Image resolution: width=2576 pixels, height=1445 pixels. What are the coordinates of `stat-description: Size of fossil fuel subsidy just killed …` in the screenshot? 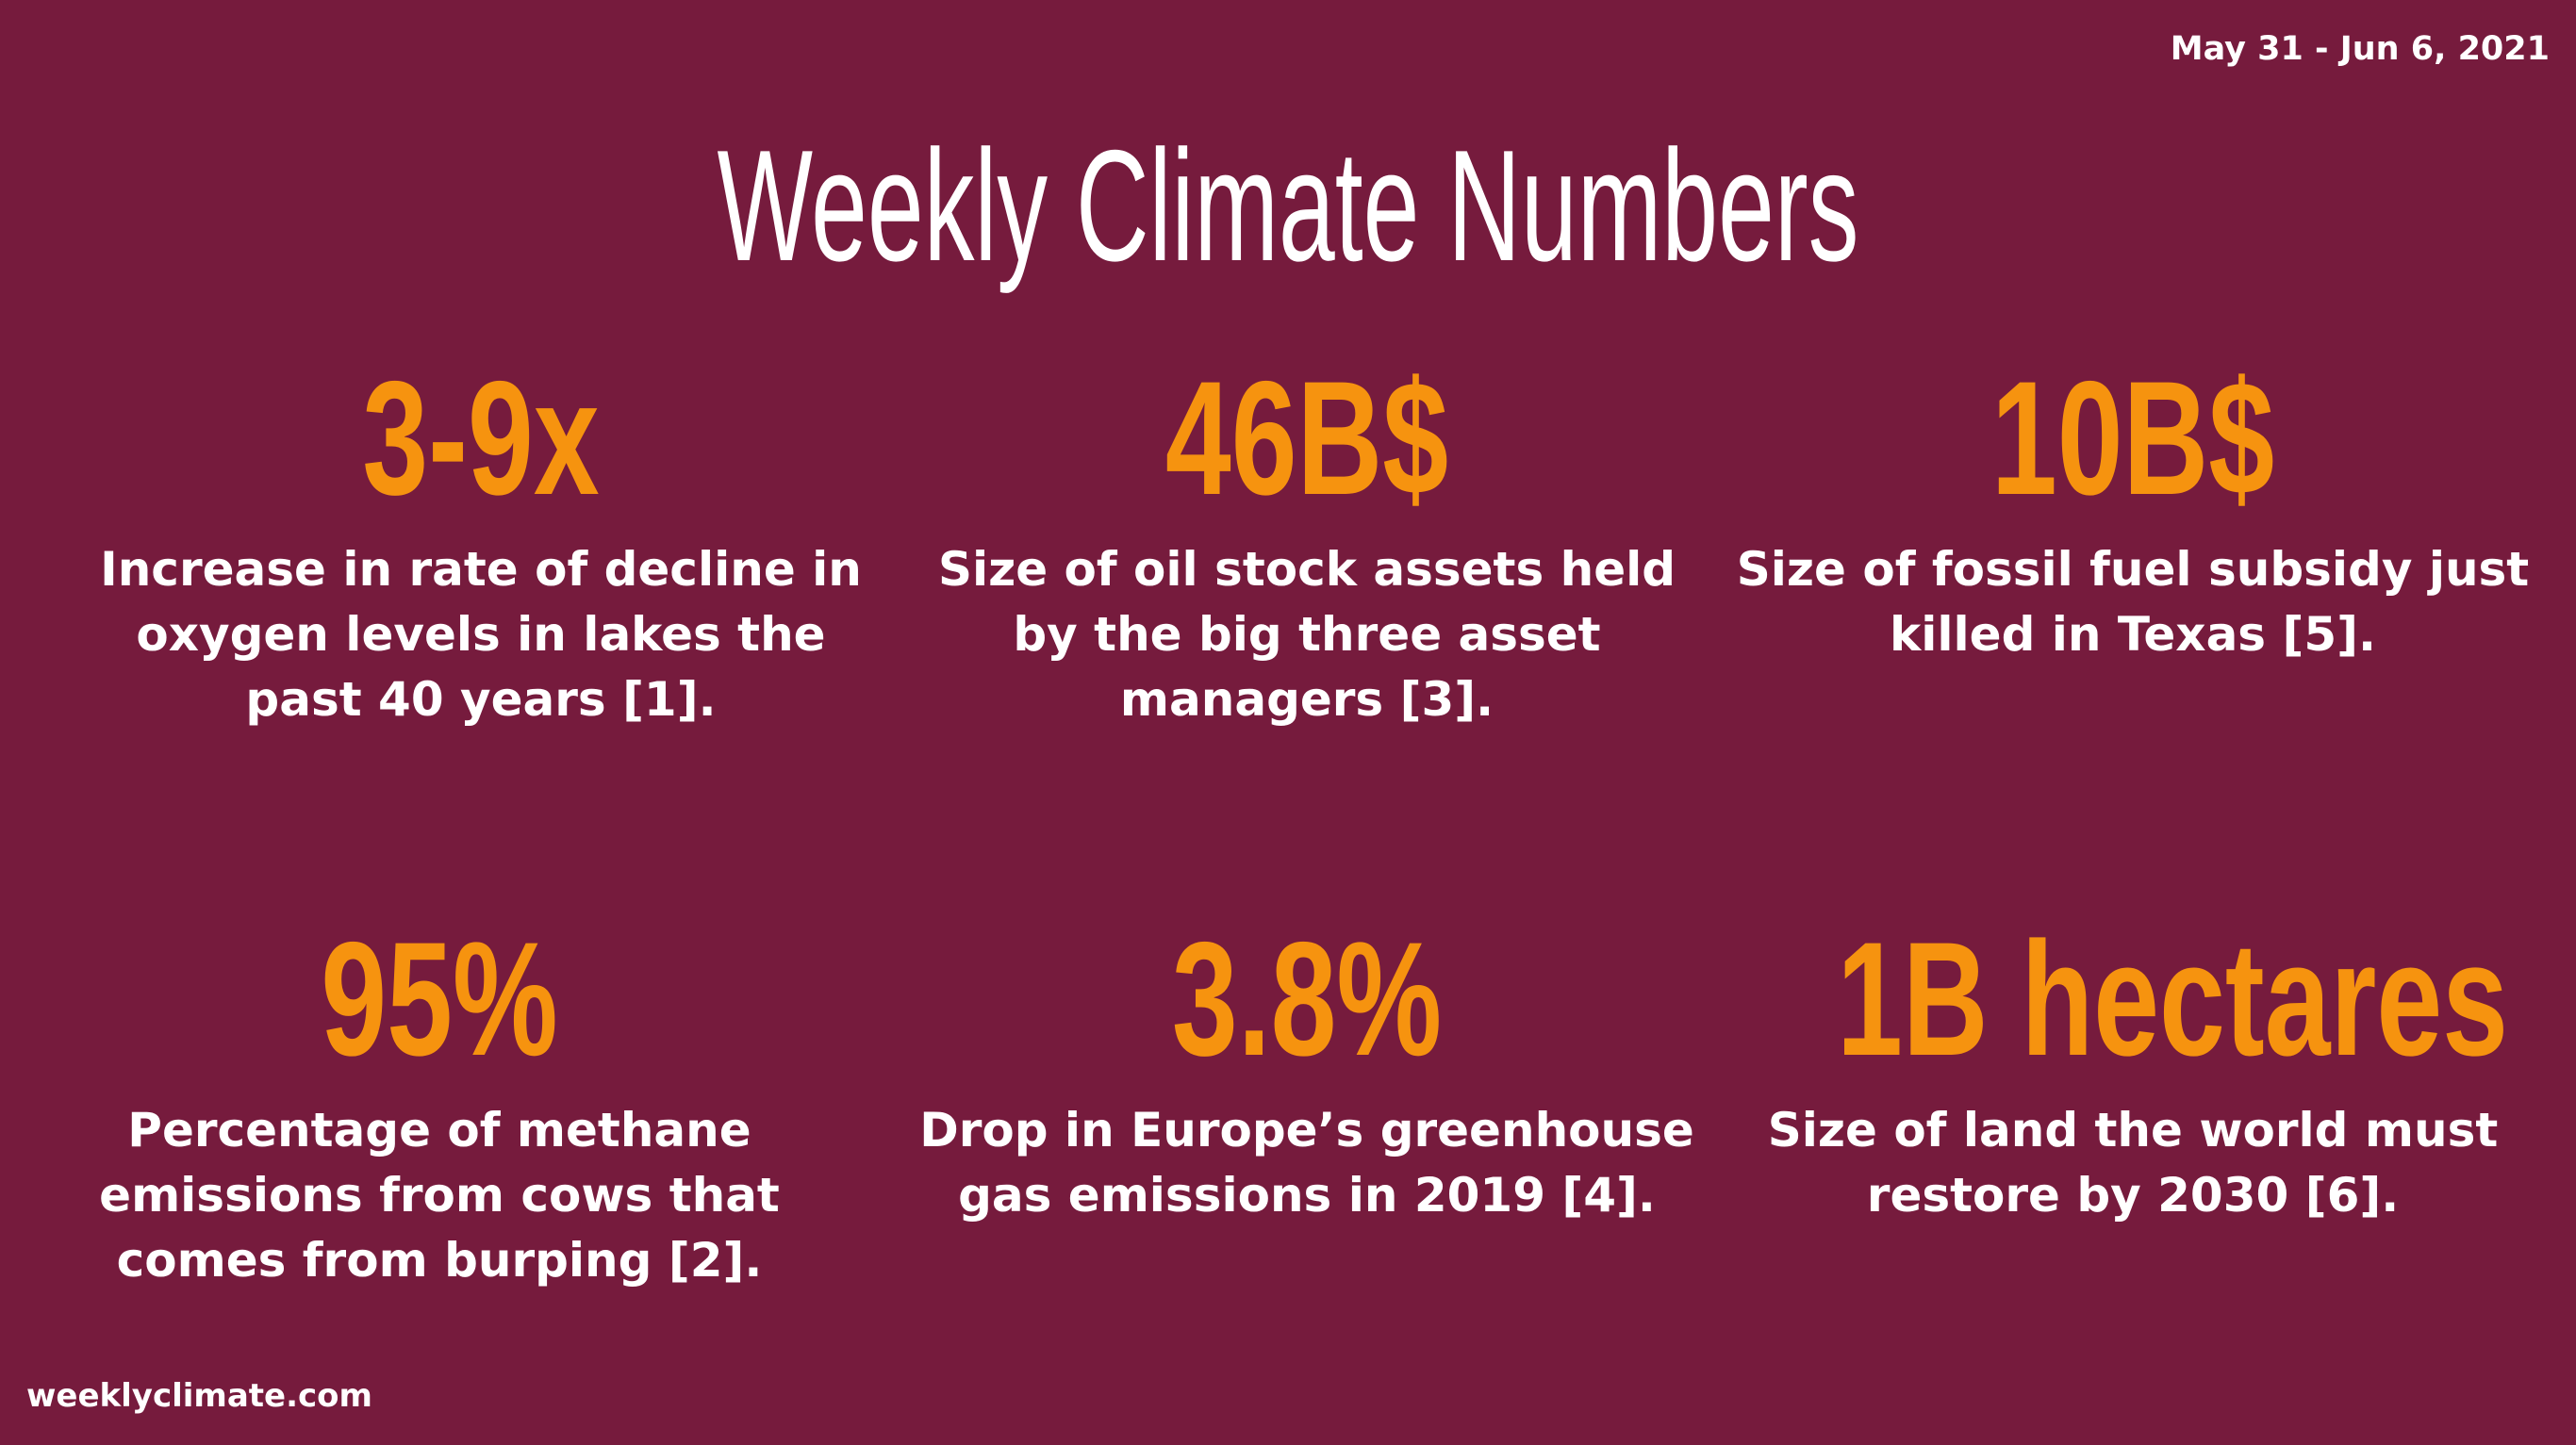 It's located at (2133, 602).